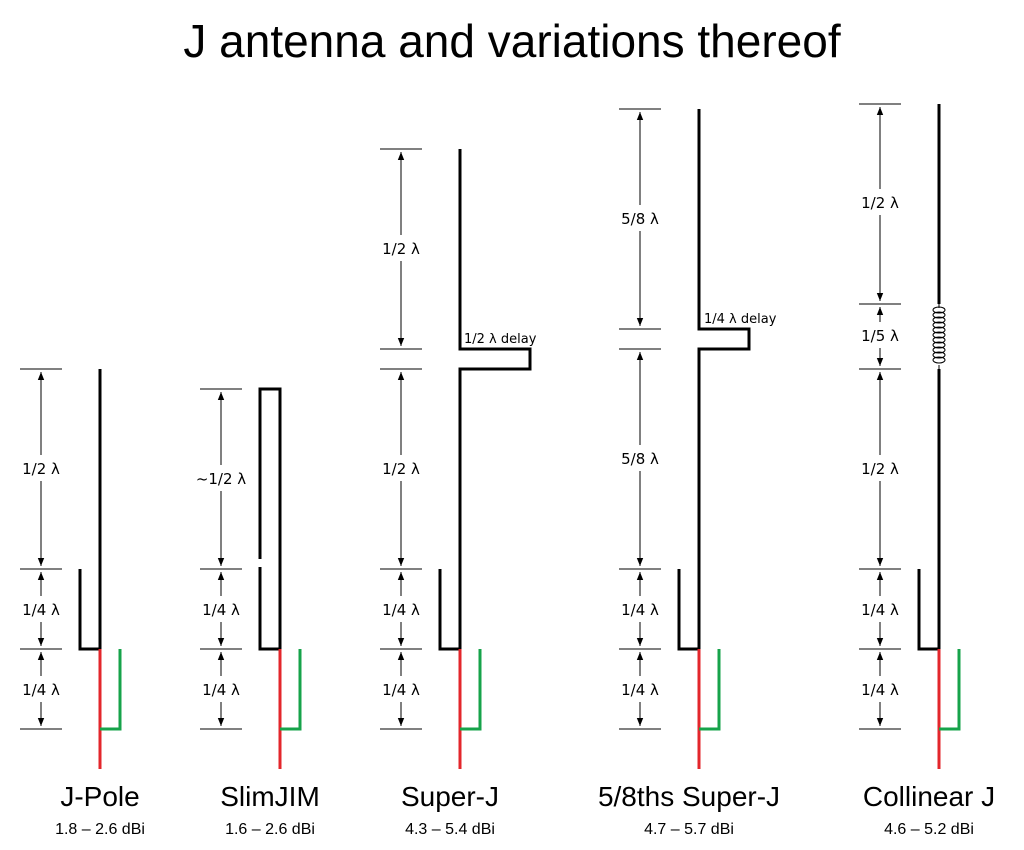 The width and height of the screenshot is (1024, 850). Describe the element at coordinates (640, 219) in the screenshot. I see `five-eighths-dim-top: 5/8 λ` at that location.